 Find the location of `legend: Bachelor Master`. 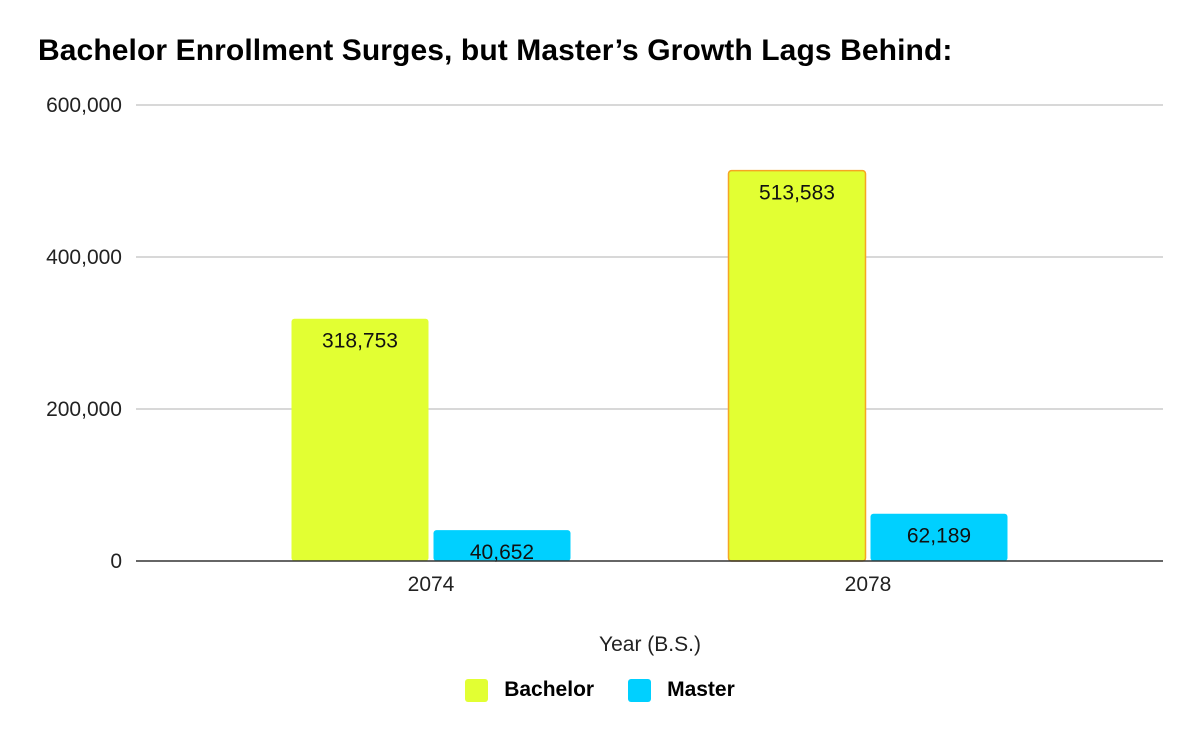

legend: Bachelor Master is located at coordinates (600, 690).